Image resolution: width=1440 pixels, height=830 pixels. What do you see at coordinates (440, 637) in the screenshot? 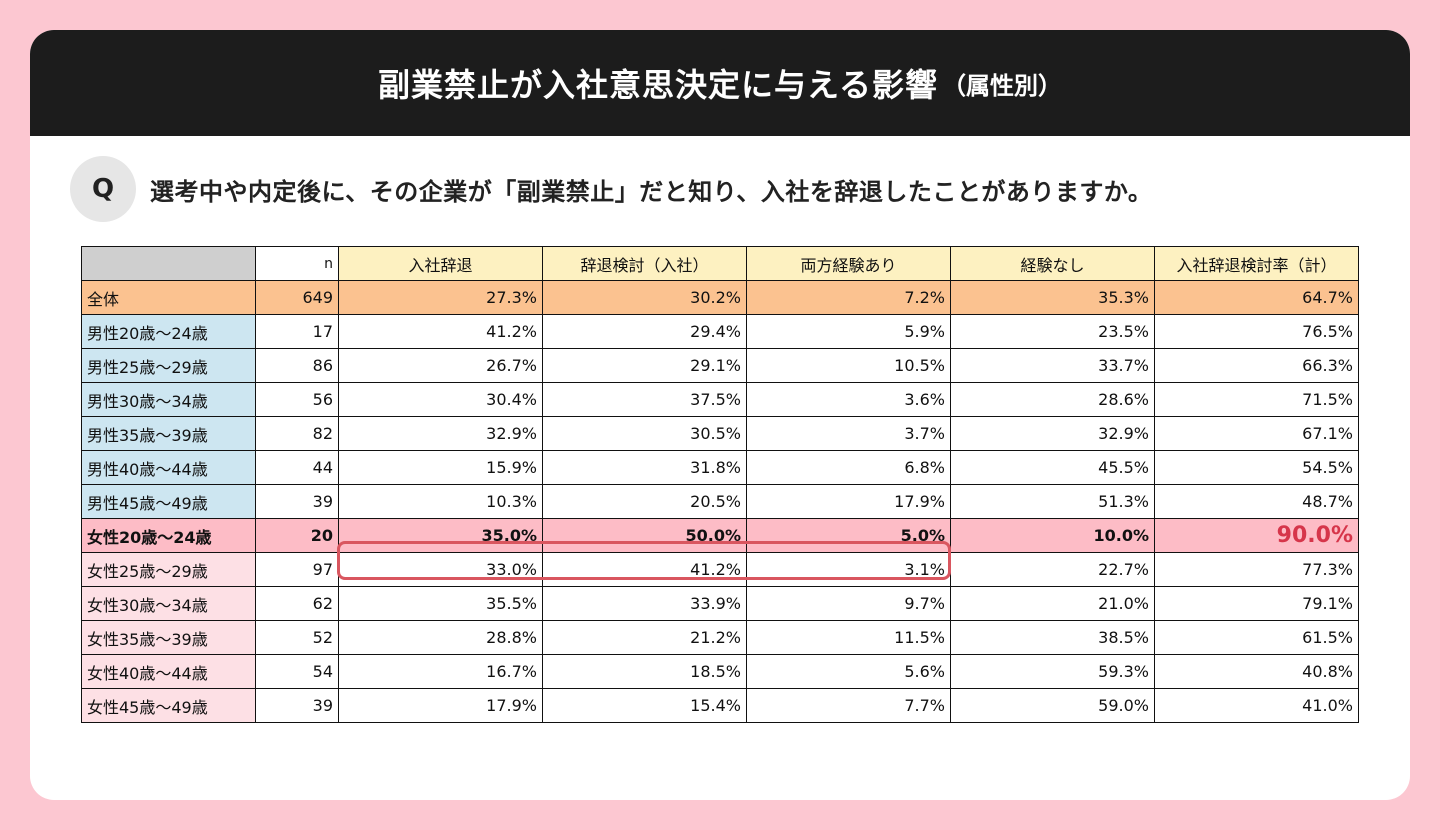
I see `cell-value: 28.8%` at bounding box center [440, 637].